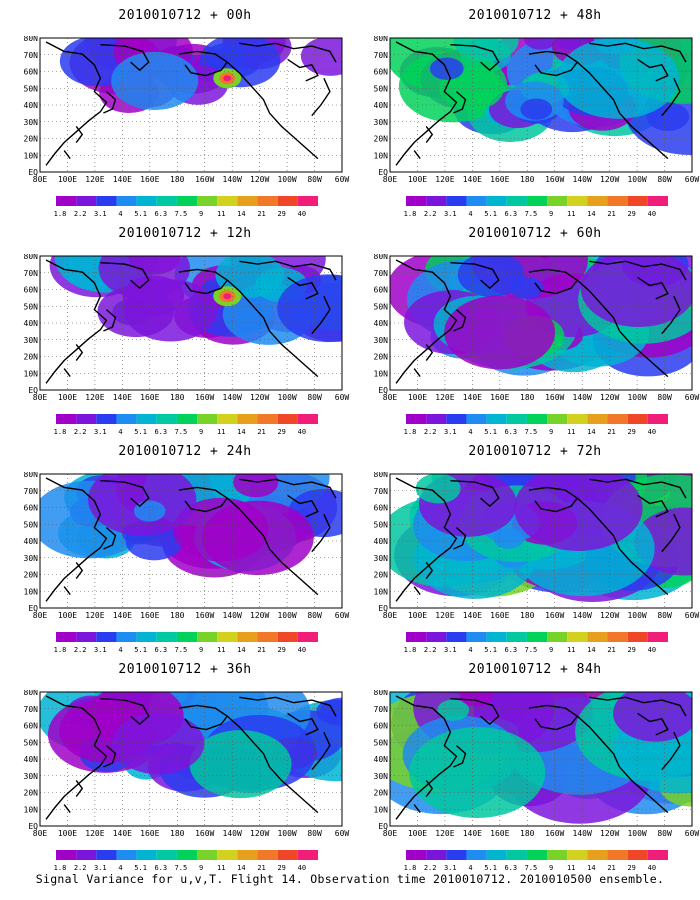 Image resolution: width=700 pixels, height=900 pixels. Describe the element at coordinates (381, 558) in the screenshot. I see `lat-tick-label: 30N` at that location.